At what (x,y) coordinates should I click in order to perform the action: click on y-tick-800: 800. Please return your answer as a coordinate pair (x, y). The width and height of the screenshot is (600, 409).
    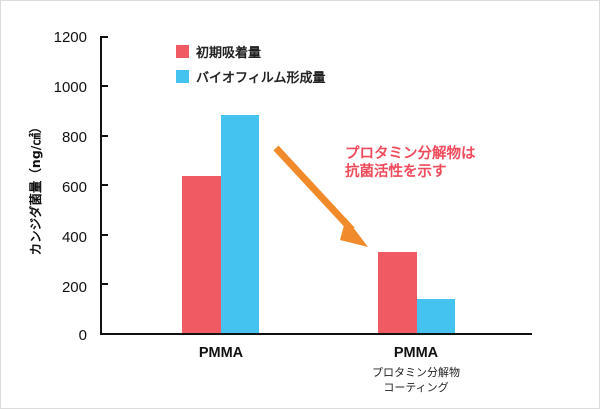
    Looking at the image, I should click on (74, 137).